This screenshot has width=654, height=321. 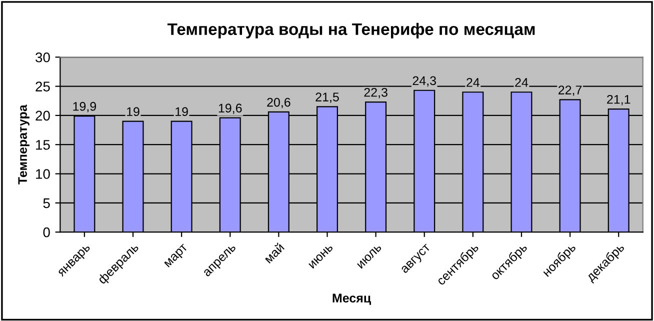 I want to click on data-label: 20,6, so click(x=278, y=103).